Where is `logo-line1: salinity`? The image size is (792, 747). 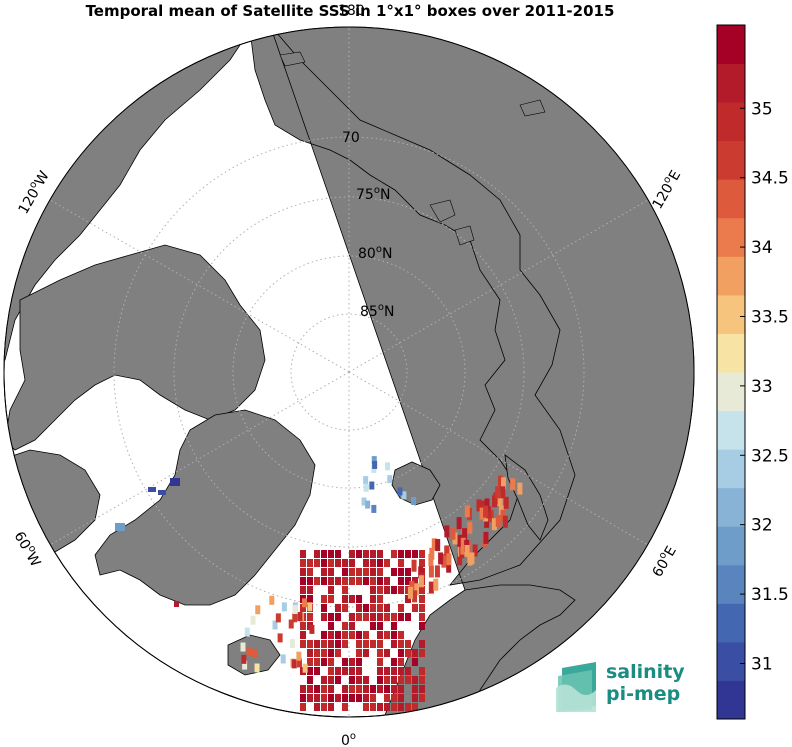
logo-line1: salinity is located at coordinates (645, 672).